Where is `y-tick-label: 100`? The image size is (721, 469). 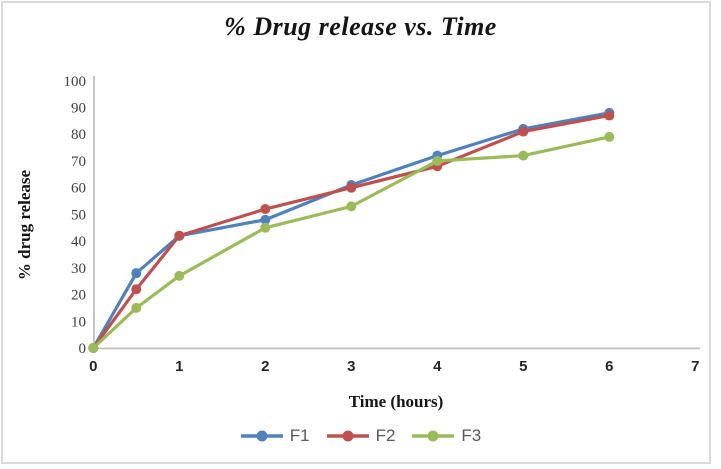 y-tick-label: 100 is located at coordinates (75, 82).